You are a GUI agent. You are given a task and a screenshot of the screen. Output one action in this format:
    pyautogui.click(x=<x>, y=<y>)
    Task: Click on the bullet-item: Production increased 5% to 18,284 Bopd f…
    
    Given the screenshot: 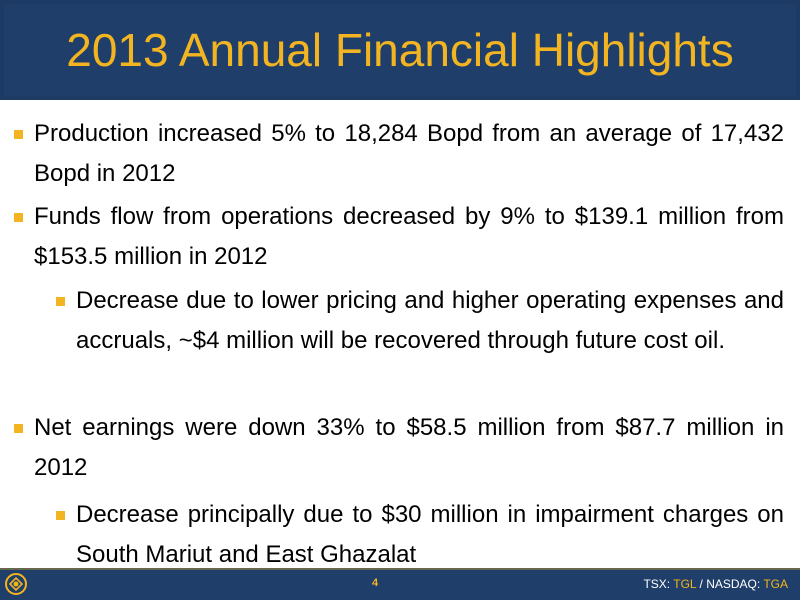 What is the action you would take?
    pyautogui.click(x=399, y=154)
    